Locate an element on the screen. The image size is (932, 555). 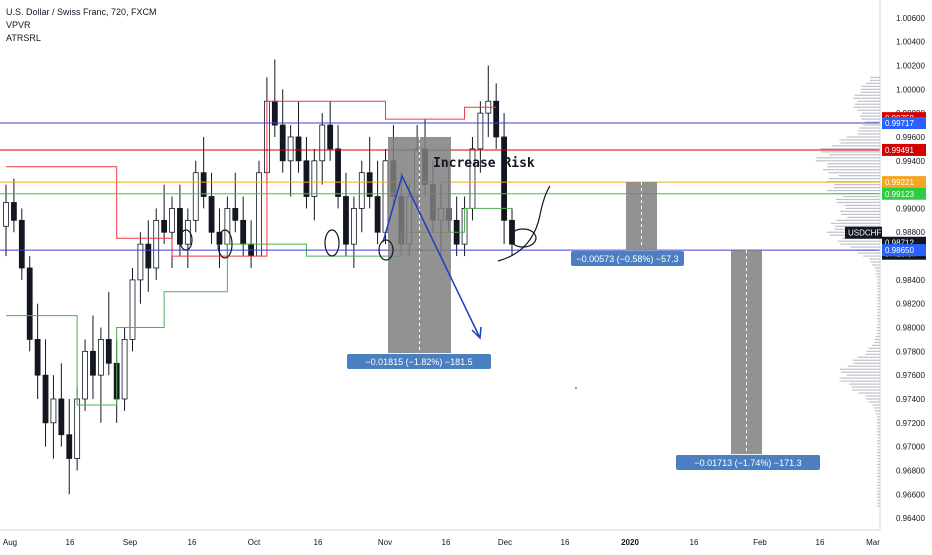
y-tick-label: 0.96800 is located at coordinates (910, 470).